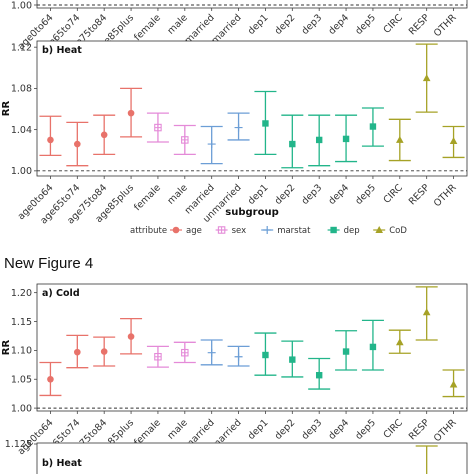 The image size is (474, 474). Describe the element at coordinates (131, 113) in the screenshot. I see `heat-point-age85plus` at that location.